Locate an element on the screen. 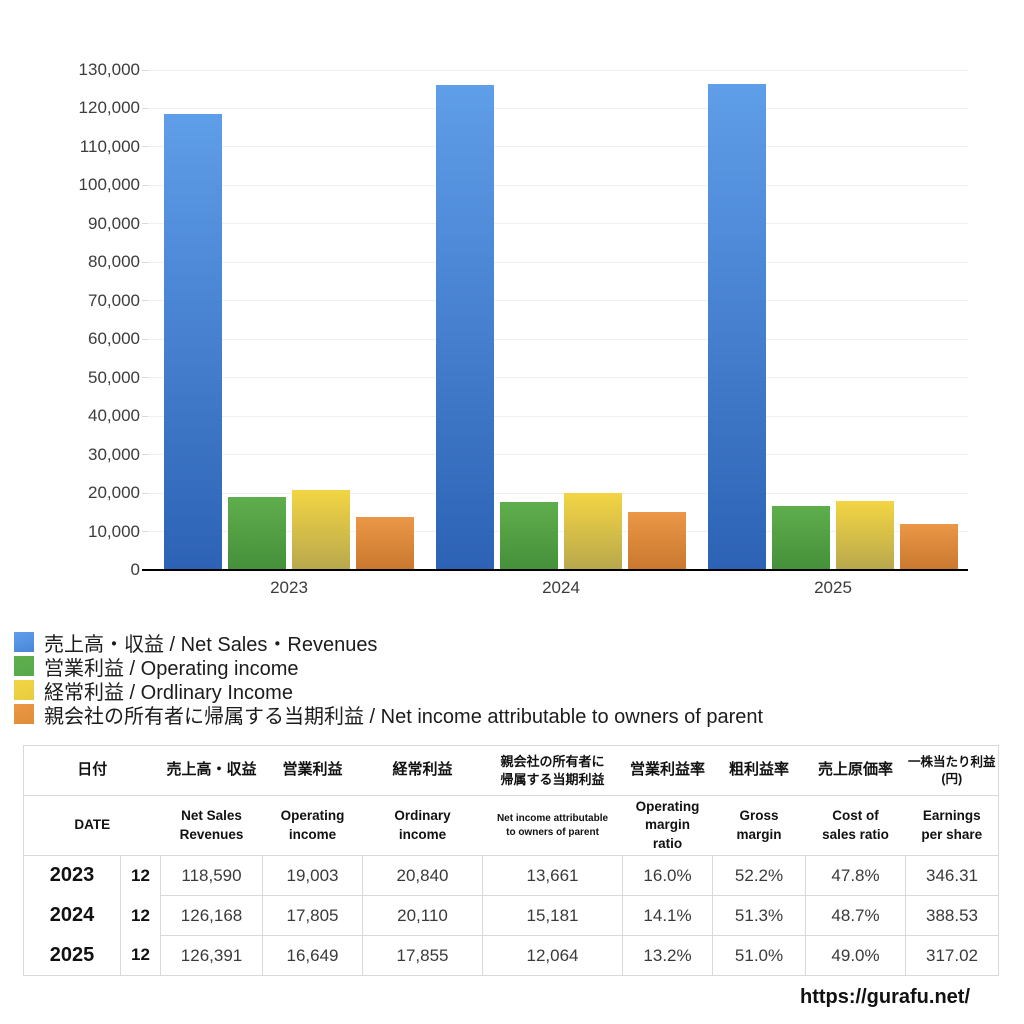  y-tick-label: 60,000 is located at coordinates (114, 339).